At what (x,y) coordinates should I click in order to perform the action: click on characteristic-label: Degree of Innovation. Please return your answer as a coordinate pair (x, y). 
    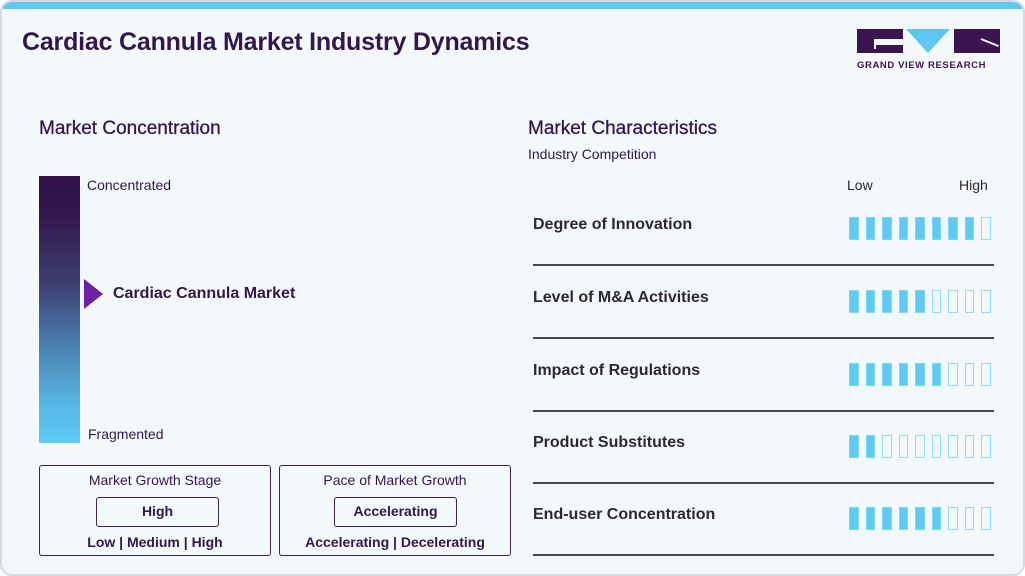
    Looking at the image, I should click on (613, 224).